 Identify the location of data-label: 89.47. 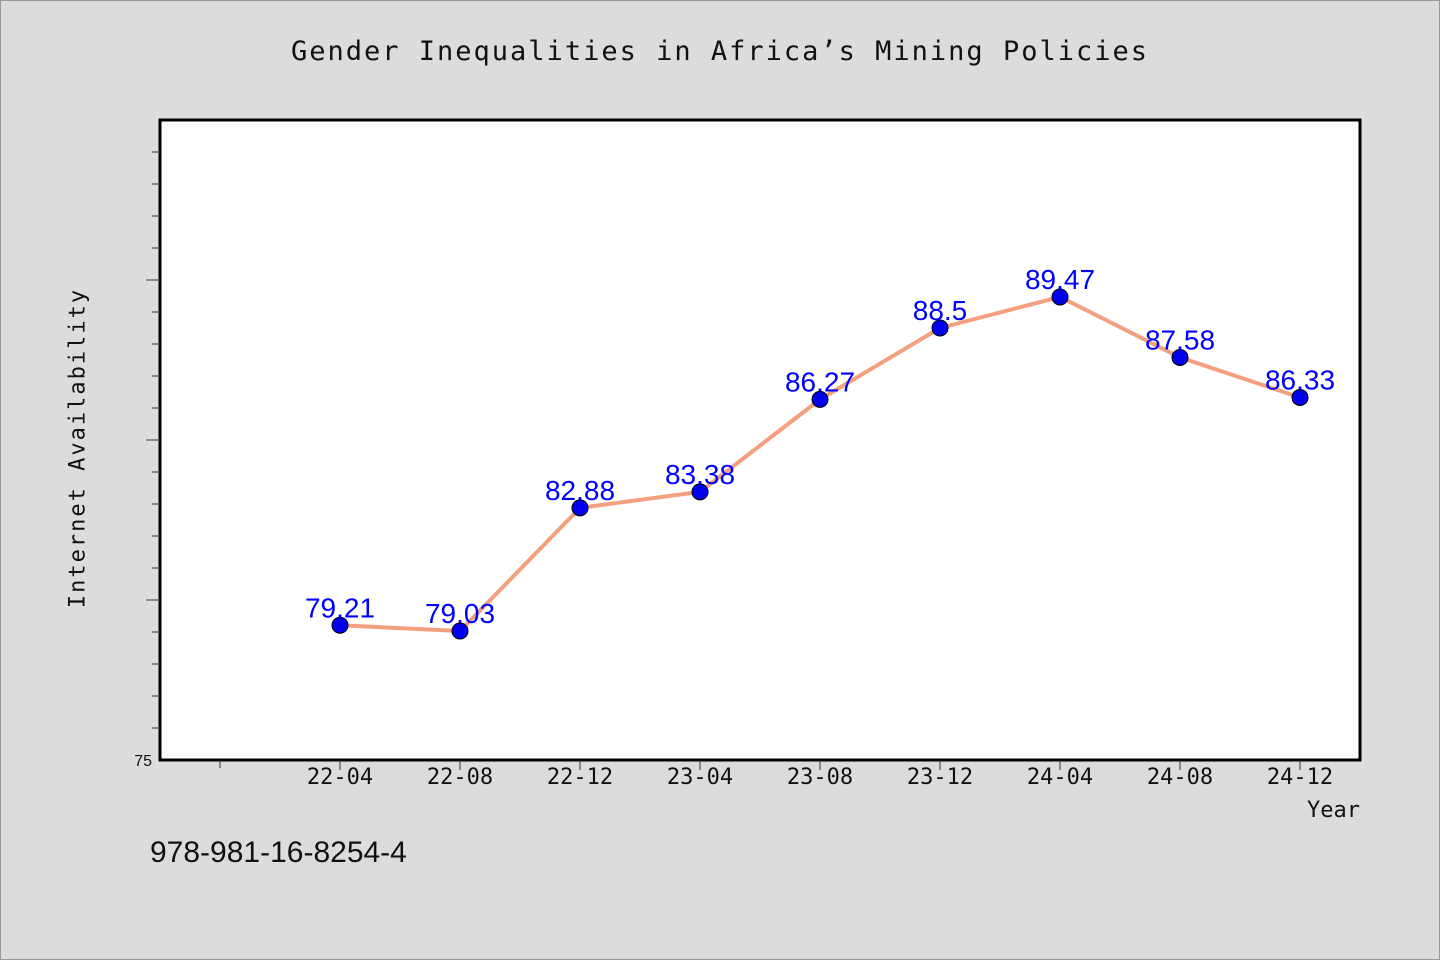
(1060, 279).